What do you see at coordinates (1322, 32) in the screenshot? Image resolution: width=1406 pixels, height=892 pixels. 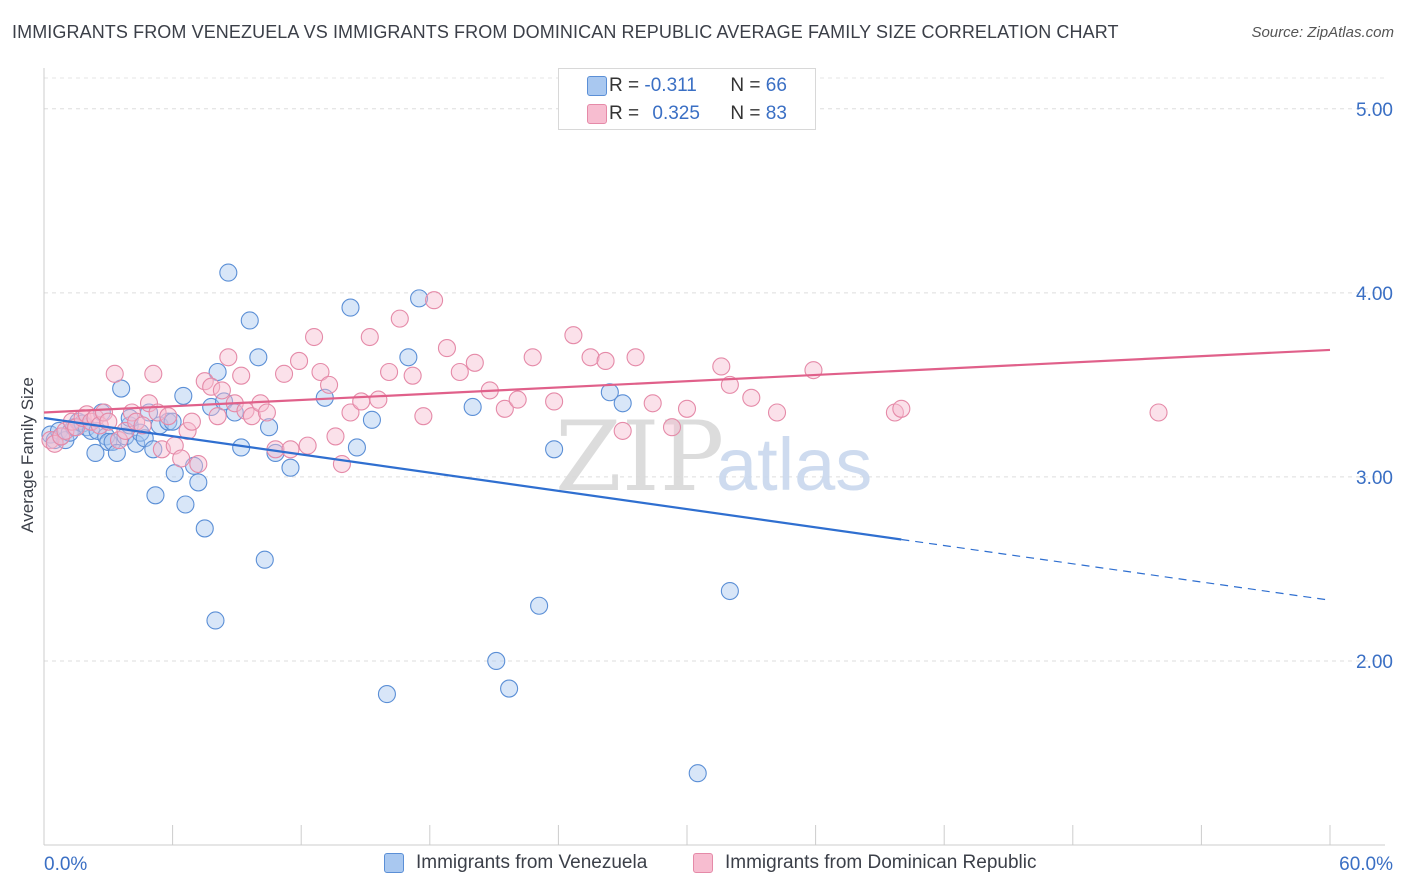 I see `source-label: Source: ZipAtlas.com` at bounding box center [1322, 32].